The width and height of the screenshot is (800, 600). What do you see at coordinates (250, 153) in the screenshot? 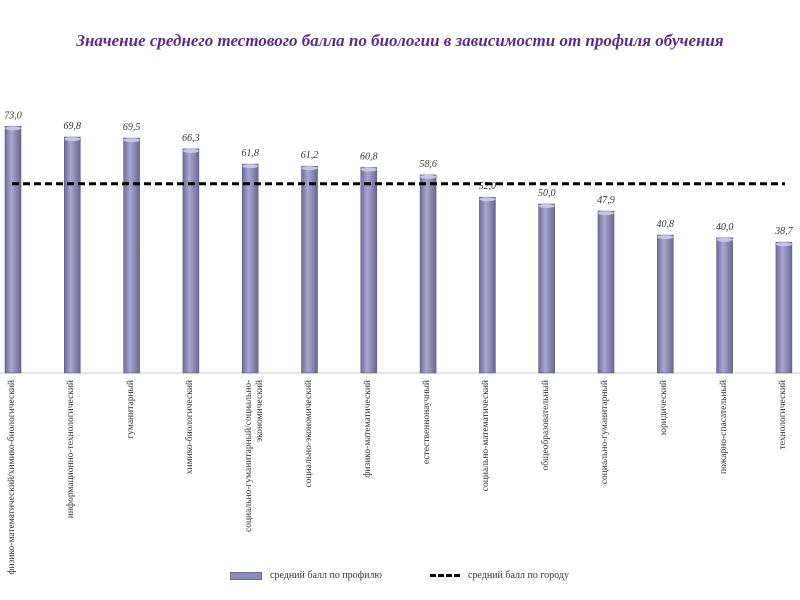
I see `data-label: 61,8` at bounding box center [250, 153].